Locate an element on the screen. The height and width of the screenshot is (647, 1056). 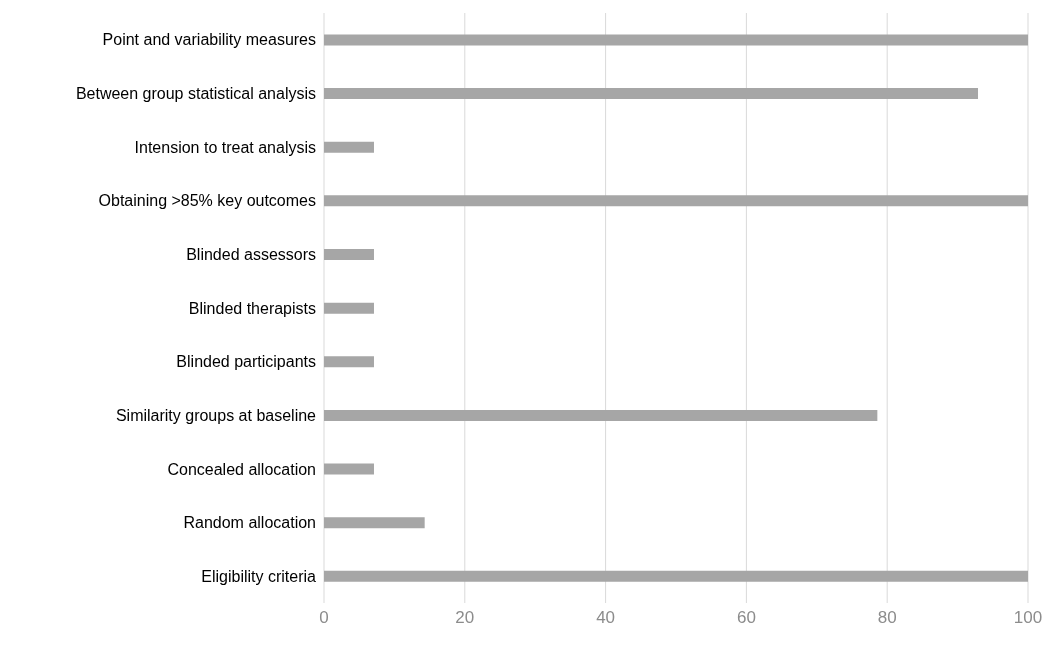
y-tick-label: Concealed allocation is located at coordinates (241, 469).